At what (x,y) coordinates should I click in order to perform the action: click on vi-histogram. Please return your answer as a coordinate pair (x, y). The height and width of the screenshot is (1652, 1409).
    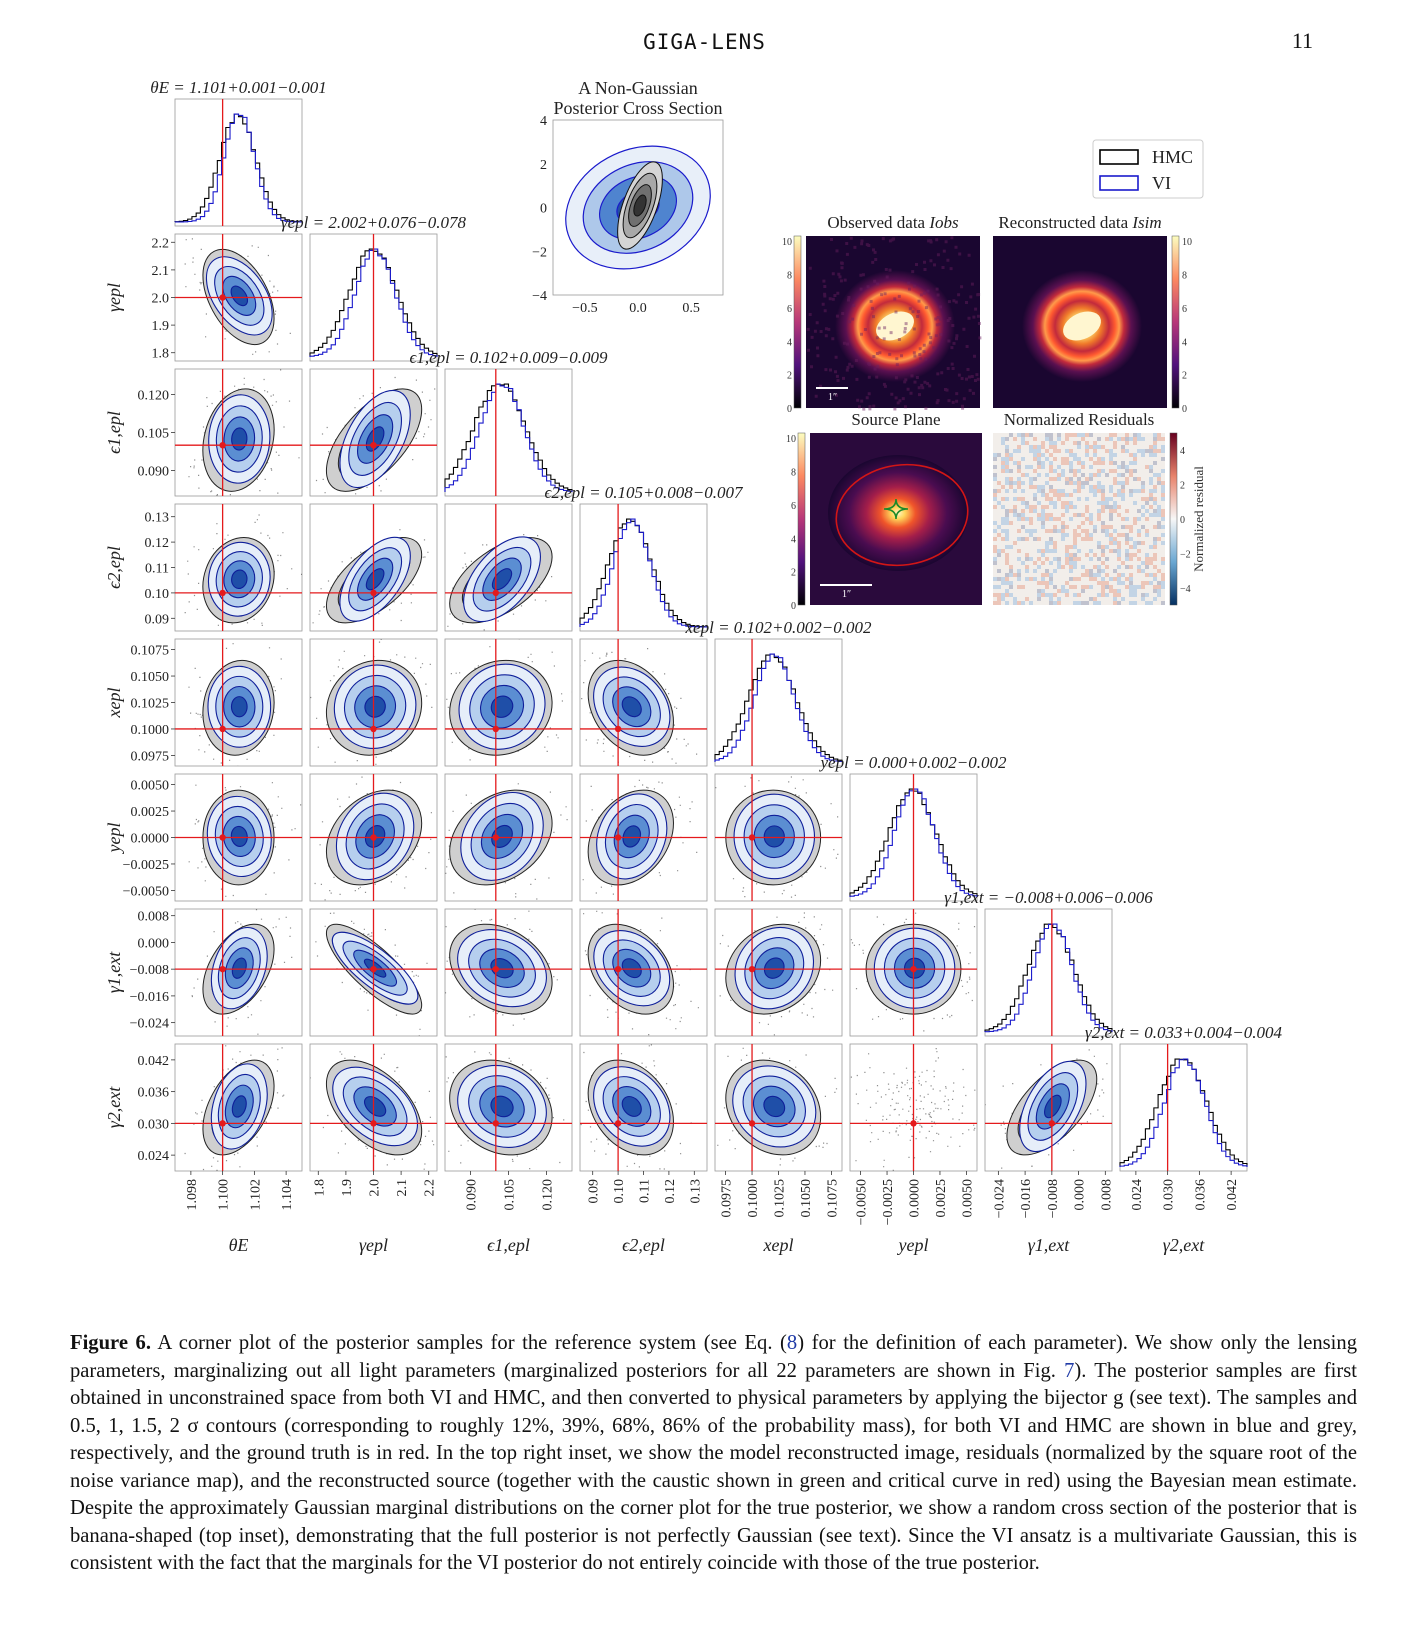
    Looking at the image, I should click on (1183, 1112).